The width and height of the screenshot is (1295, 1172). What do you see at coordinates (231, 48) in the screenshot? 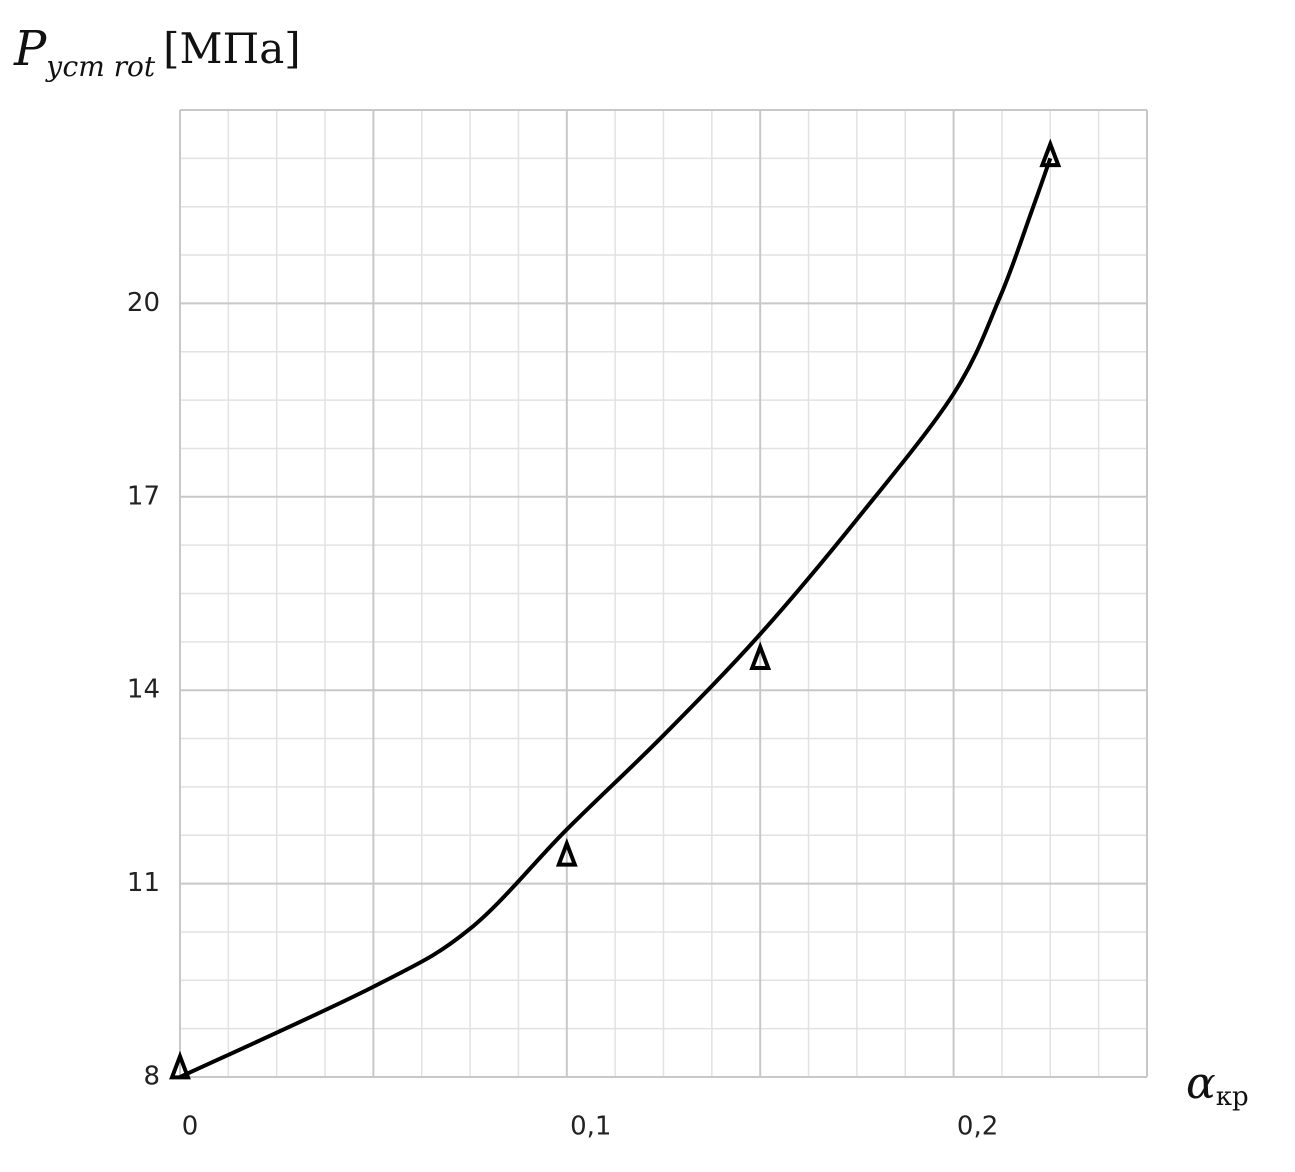
I see `y-label-unit: [МПа]` at bounding box center [231, 48].